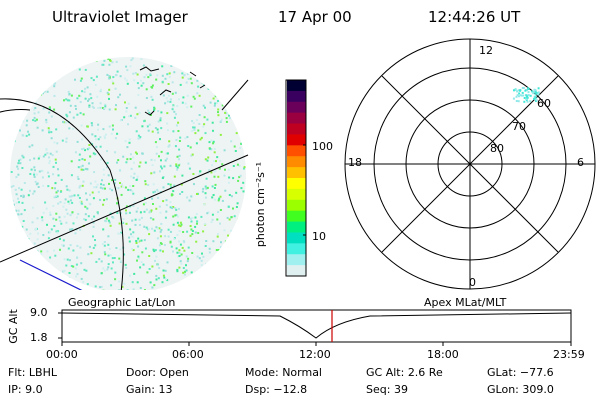 The width and height of the screenshot is (600, 400). Describe the element at coordinates (315, 17) in the screenshot. I see `observation-date: 17 Apr 00` at that location.